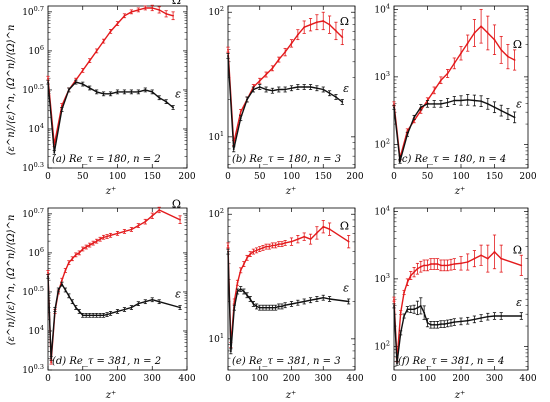 This screenshot has width=550, height=402. Describe the element at coordinates (36, 128) in the screenshot. I see `y-tick-label: 10⁴` at that location.